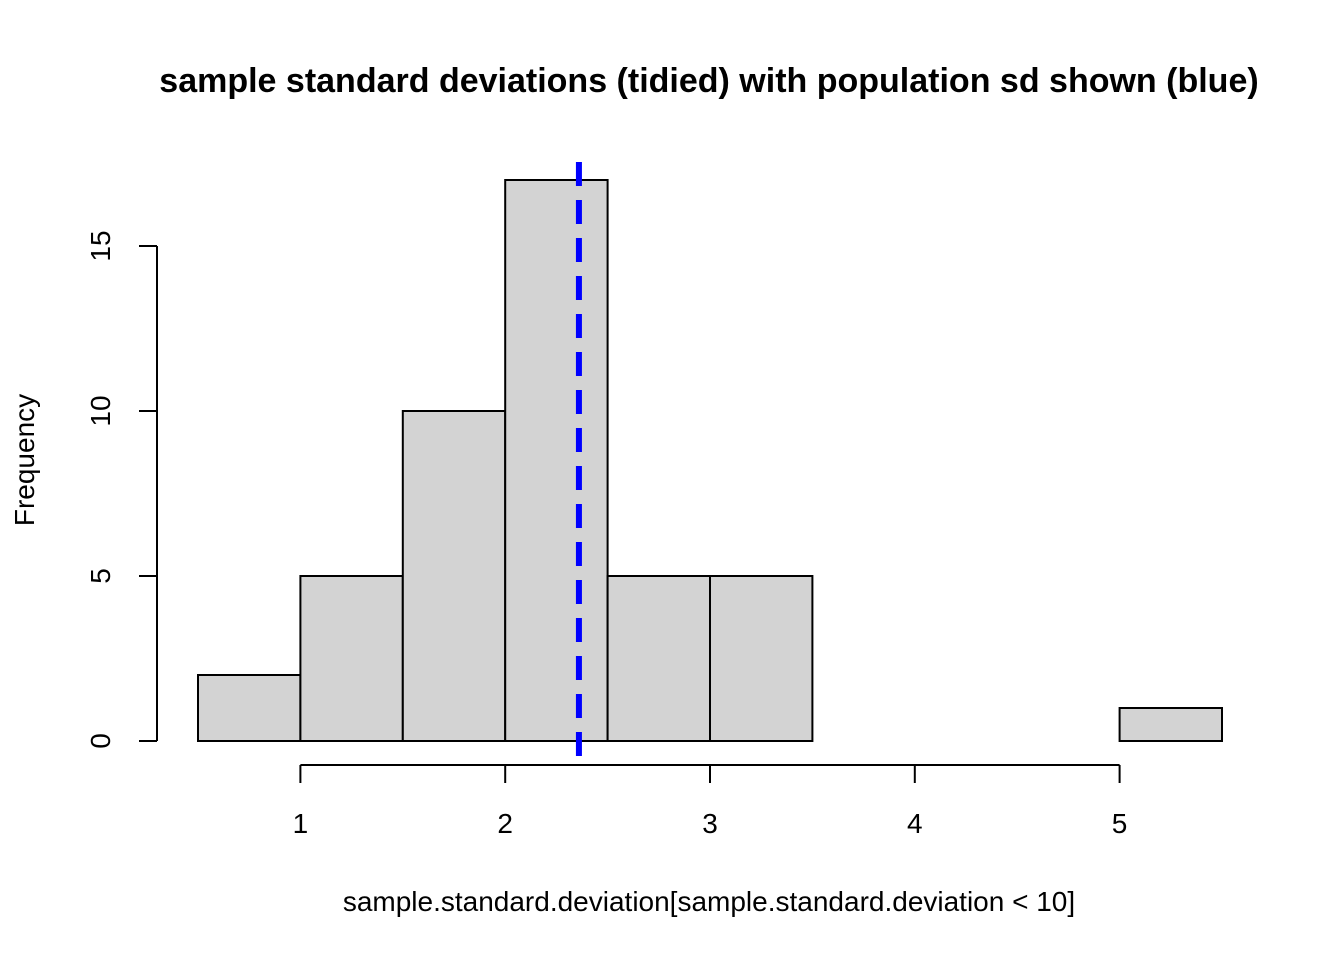 The width and height of the screenshot is (1344, 960). What do you see at coordinates (100, 245) in the screenshot?
I see `y-tick-label-15: 15` at bounding box center [100, 245].